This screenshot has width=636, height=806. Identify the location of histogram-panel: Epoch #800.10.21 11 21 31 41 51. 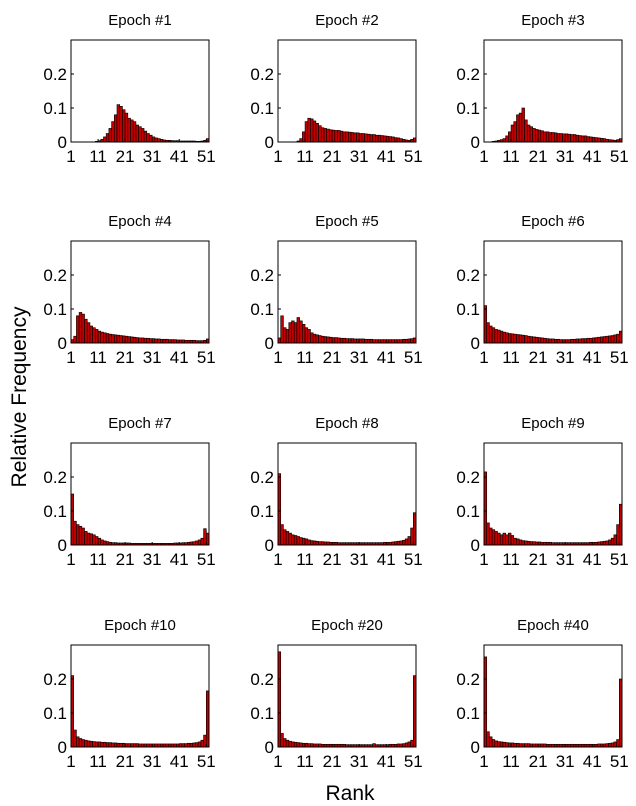
(336, 492).